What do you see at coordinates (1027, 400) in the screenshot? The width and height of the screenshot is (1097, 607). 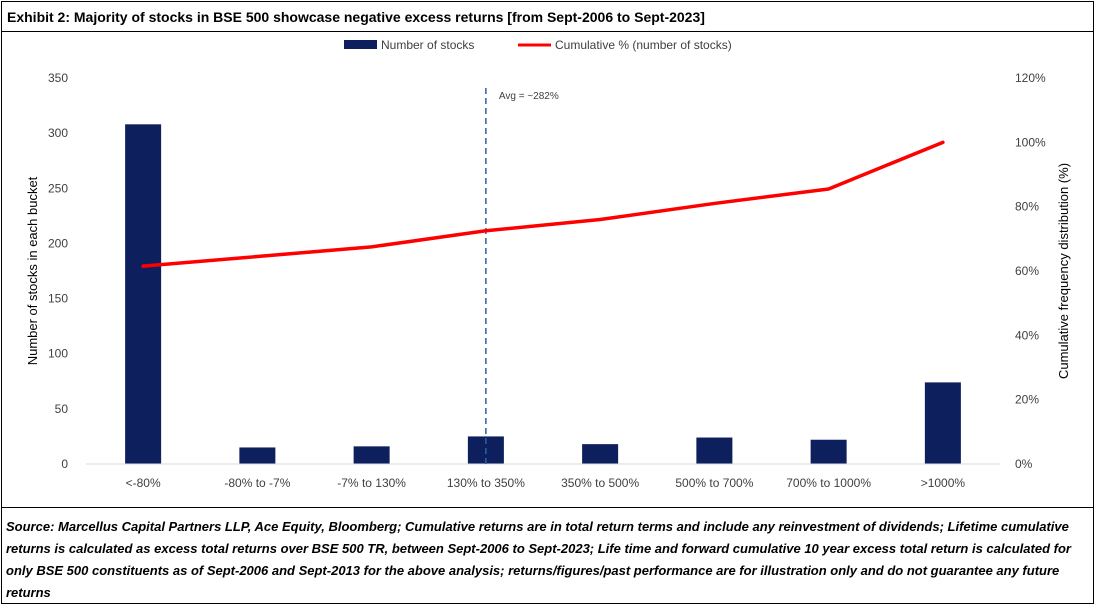 I see `y2-tick-label: 20%` at bounding box center [1027, 400].